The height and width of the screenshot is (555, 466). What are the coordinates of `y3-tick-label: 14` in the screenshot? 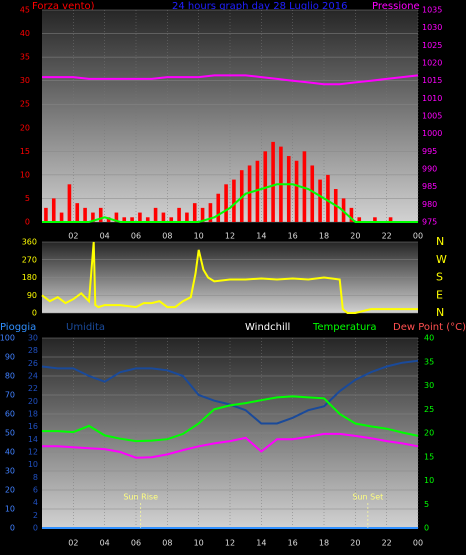 It's located at (33, 439).